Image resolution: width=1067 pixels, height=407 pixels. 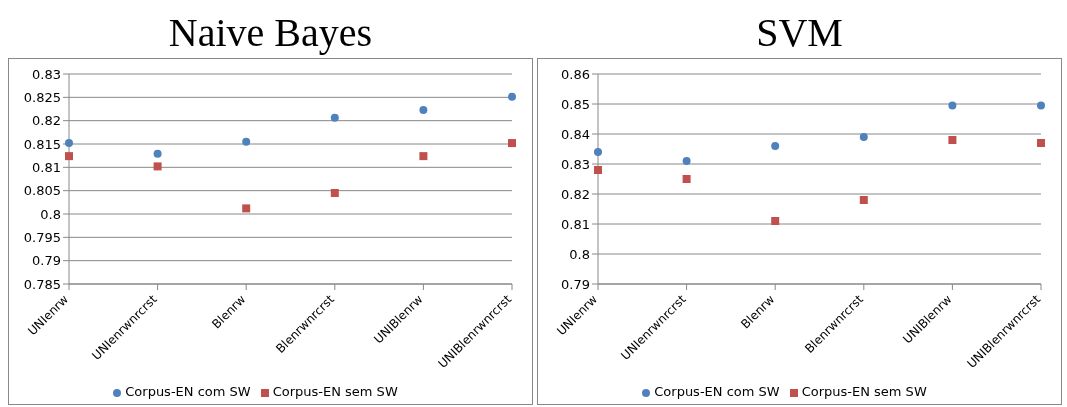 I want to click on y-tick-label: 0.84, so click(x=575, y=134).